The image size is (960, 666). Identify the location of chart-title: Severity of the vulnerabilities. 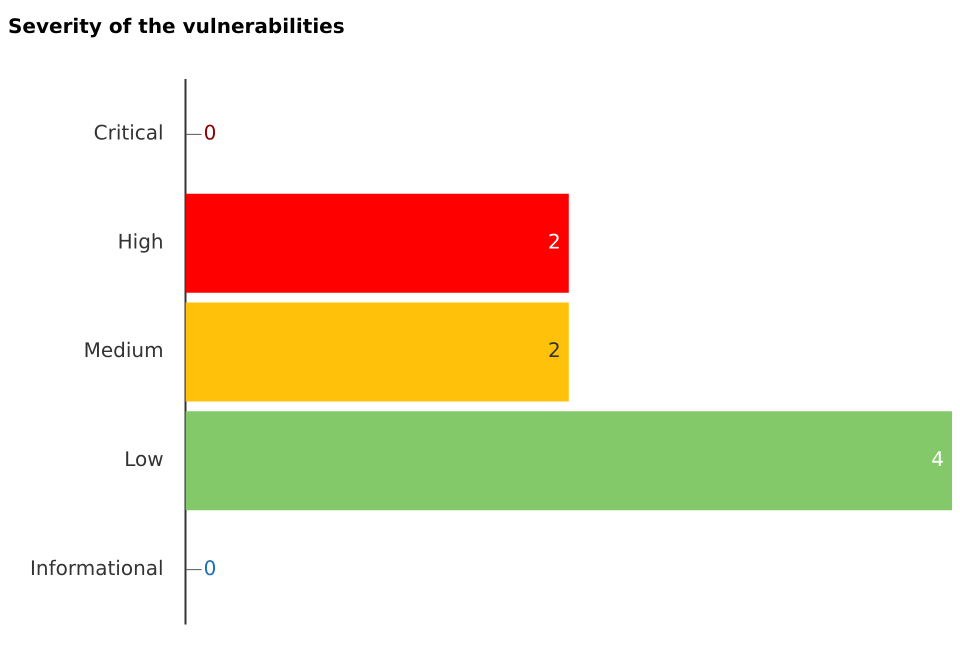
(176, 26).